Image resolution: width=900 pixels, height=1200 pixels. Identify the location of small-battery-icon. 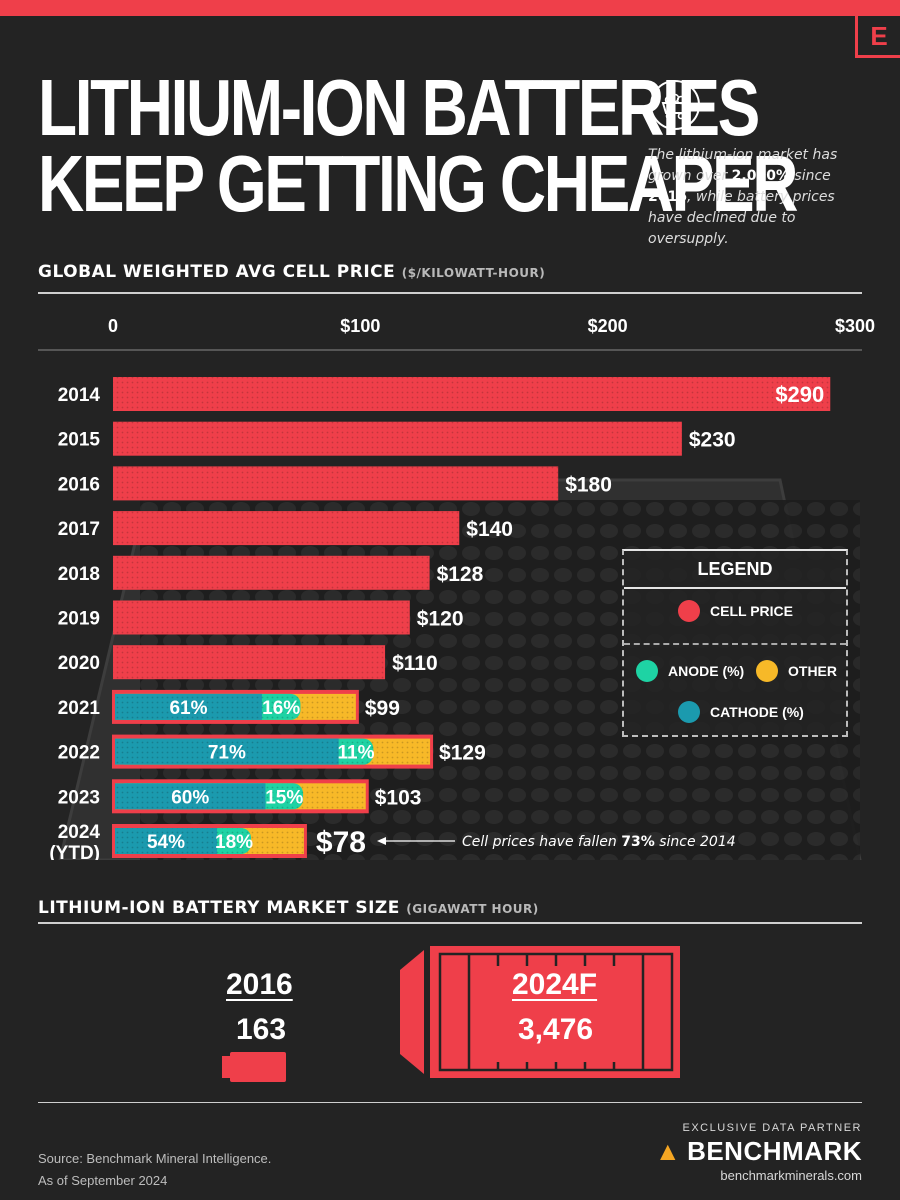
(254, 1067).